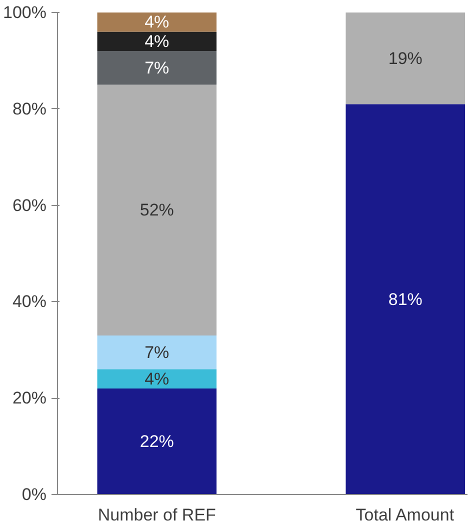 This screenshot has height=527, width=469. I want to click on data-label: 81%, so click(405, 299).